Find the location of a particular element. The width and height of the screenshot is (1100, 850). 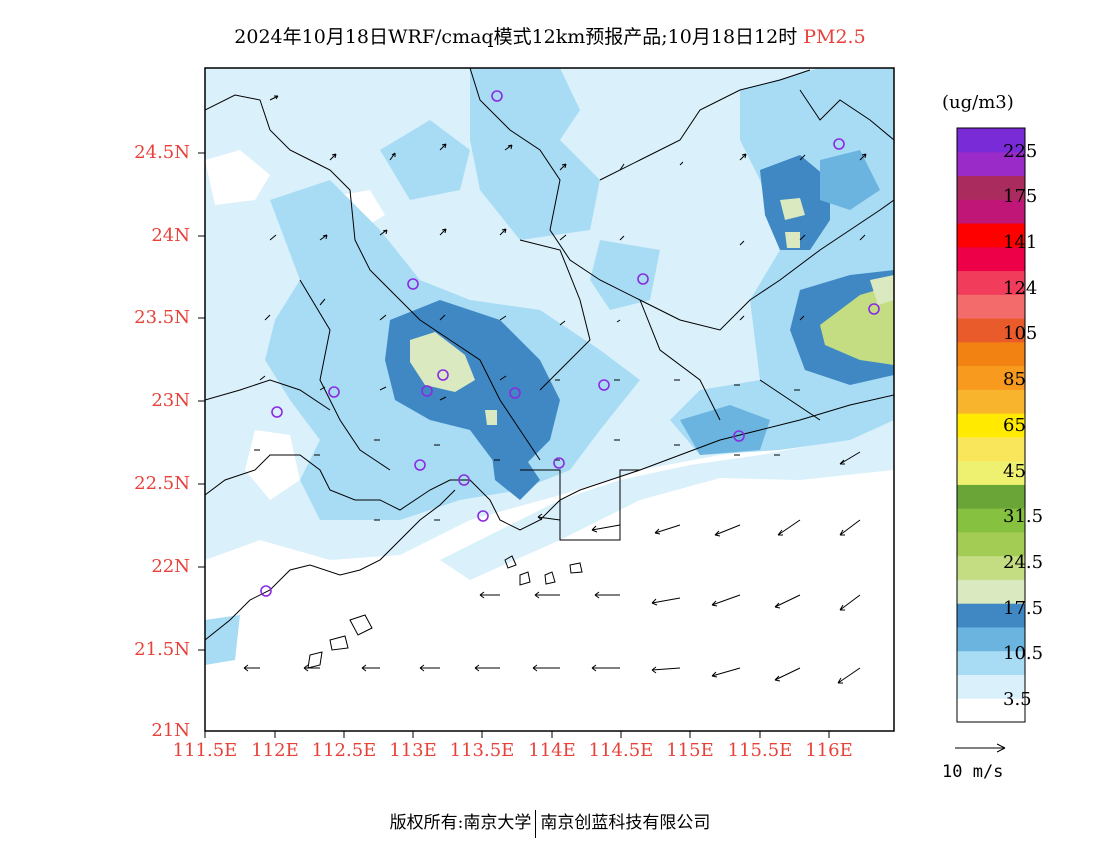

colorbar-label: 24.5 is located at coordinates (1023, 562).